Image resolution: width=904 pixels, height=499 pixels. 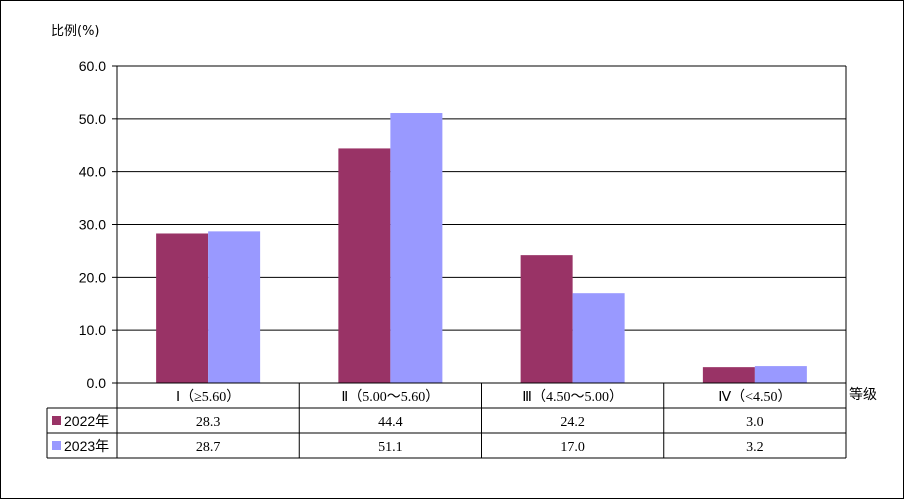 What do you see at coordinates (86, 421) in the screenshot?
I see `legend-label: 2022年` at bounding box center [86, 421].